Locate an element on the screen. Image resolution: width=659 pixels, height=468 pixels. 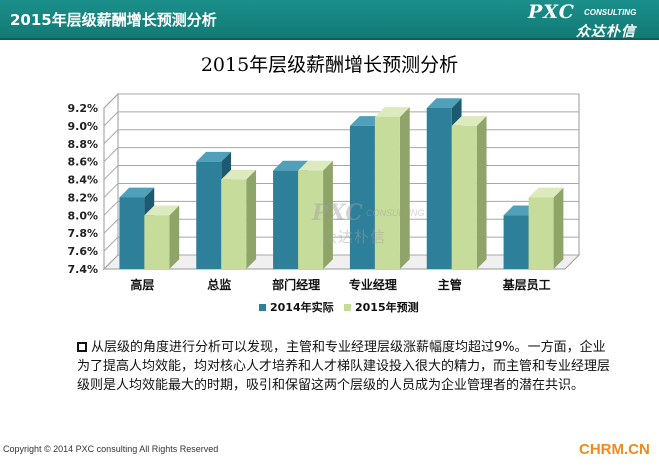
square-bullet-icon is located at coordinates (82, 347).